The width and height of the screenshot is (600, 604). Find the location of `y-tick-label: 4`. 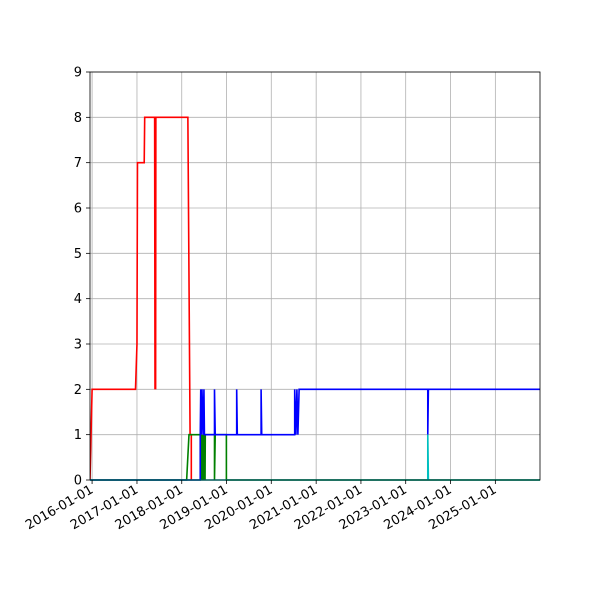

y-tick-label: 4 is located at coordinates (78, 299).